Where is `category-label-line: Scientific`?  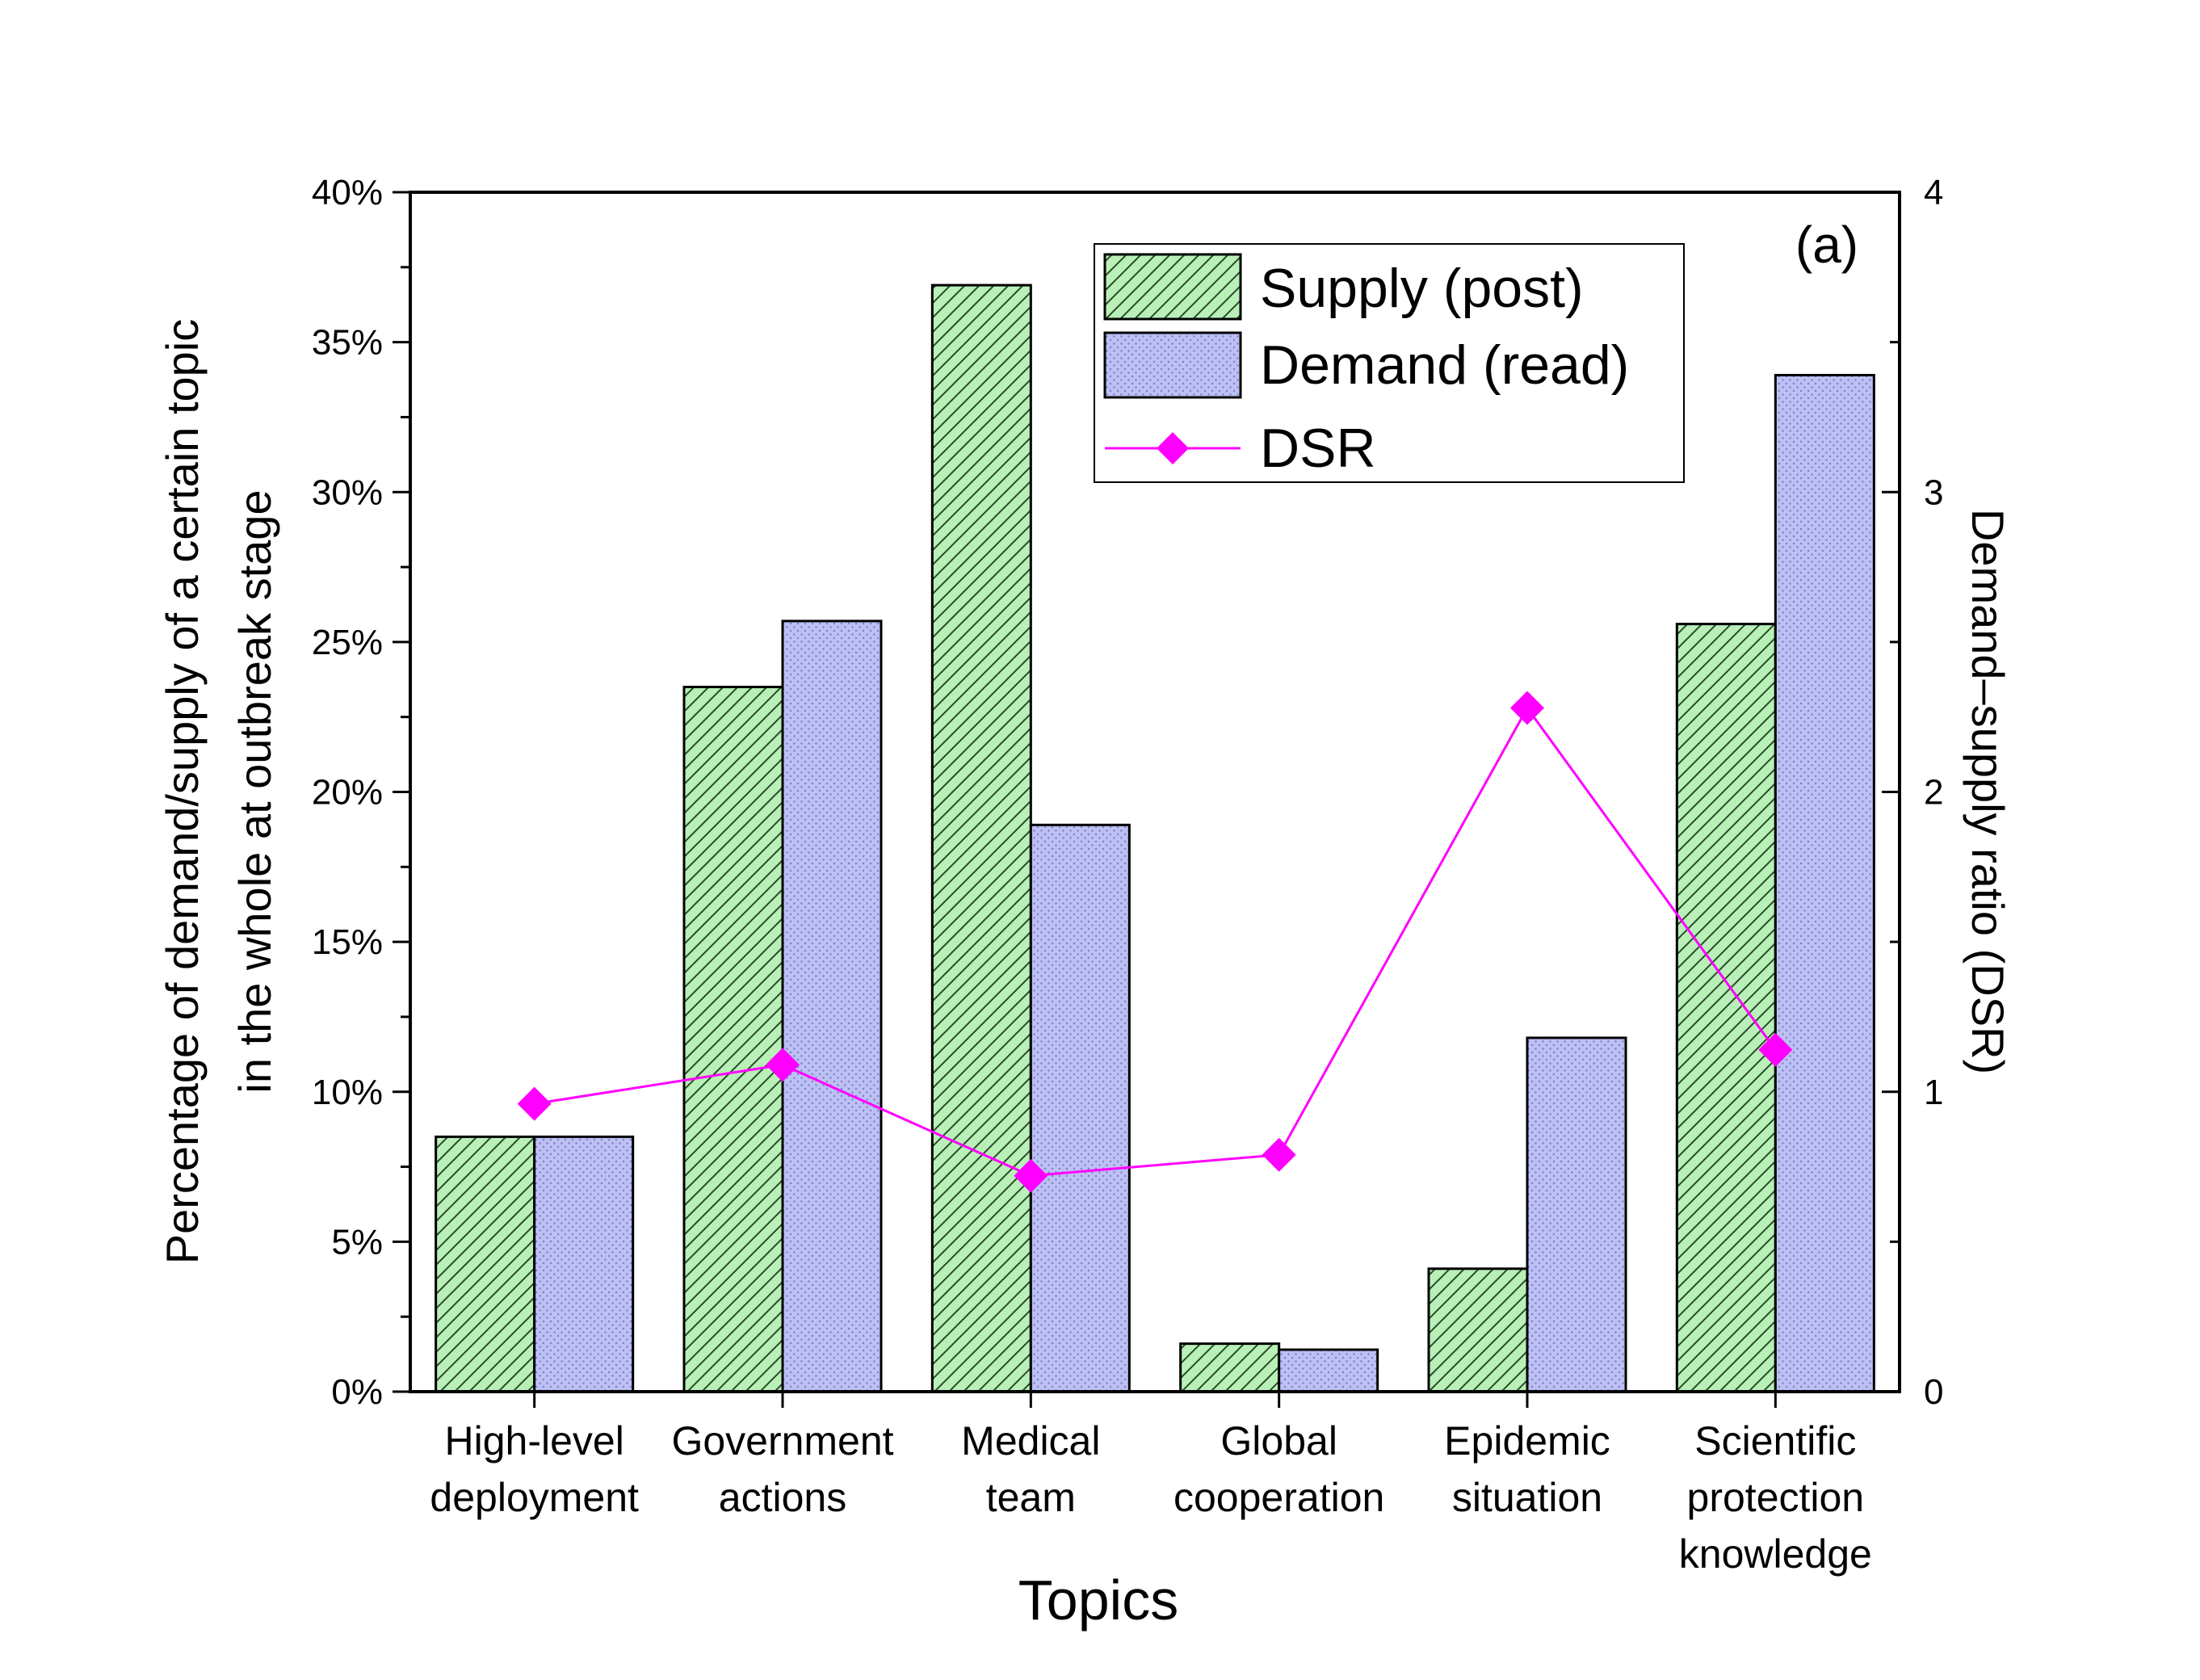
category-label-line: Scientific is located at coordinates (1775, 1441).